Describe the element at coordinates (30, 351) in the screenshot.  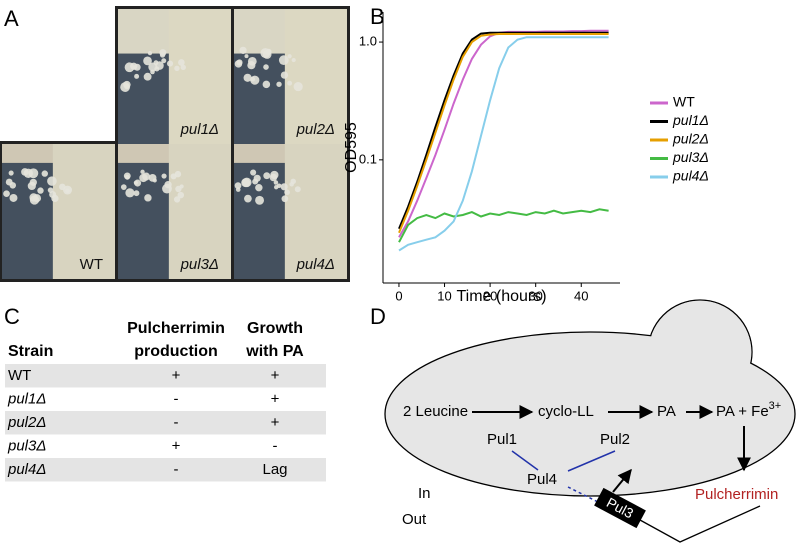
I see `table-header: Strain` at that location.